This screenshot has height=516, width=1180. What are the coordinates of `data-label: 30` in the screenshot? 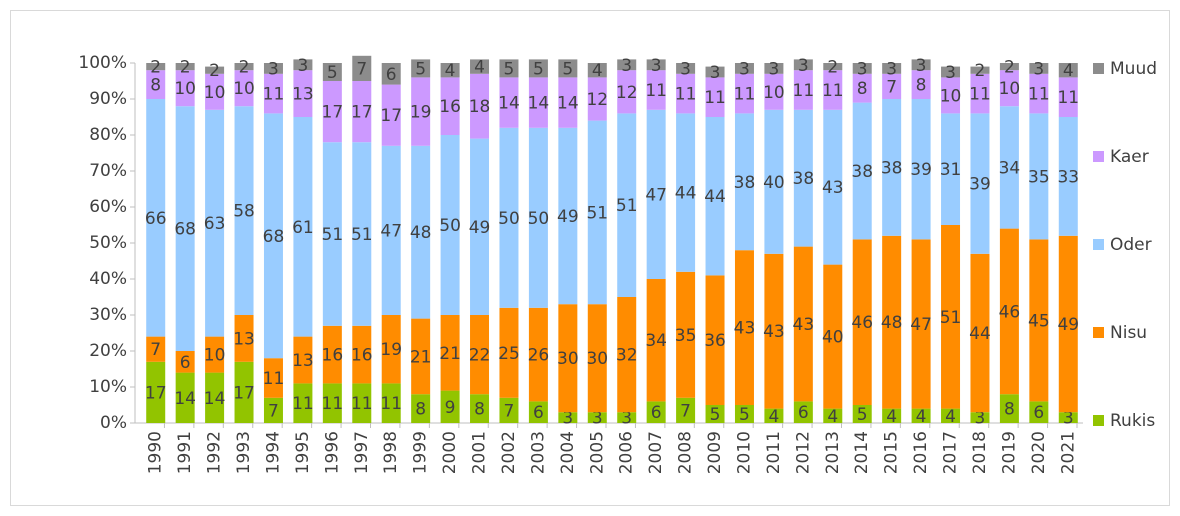 It's located at (597, 359).